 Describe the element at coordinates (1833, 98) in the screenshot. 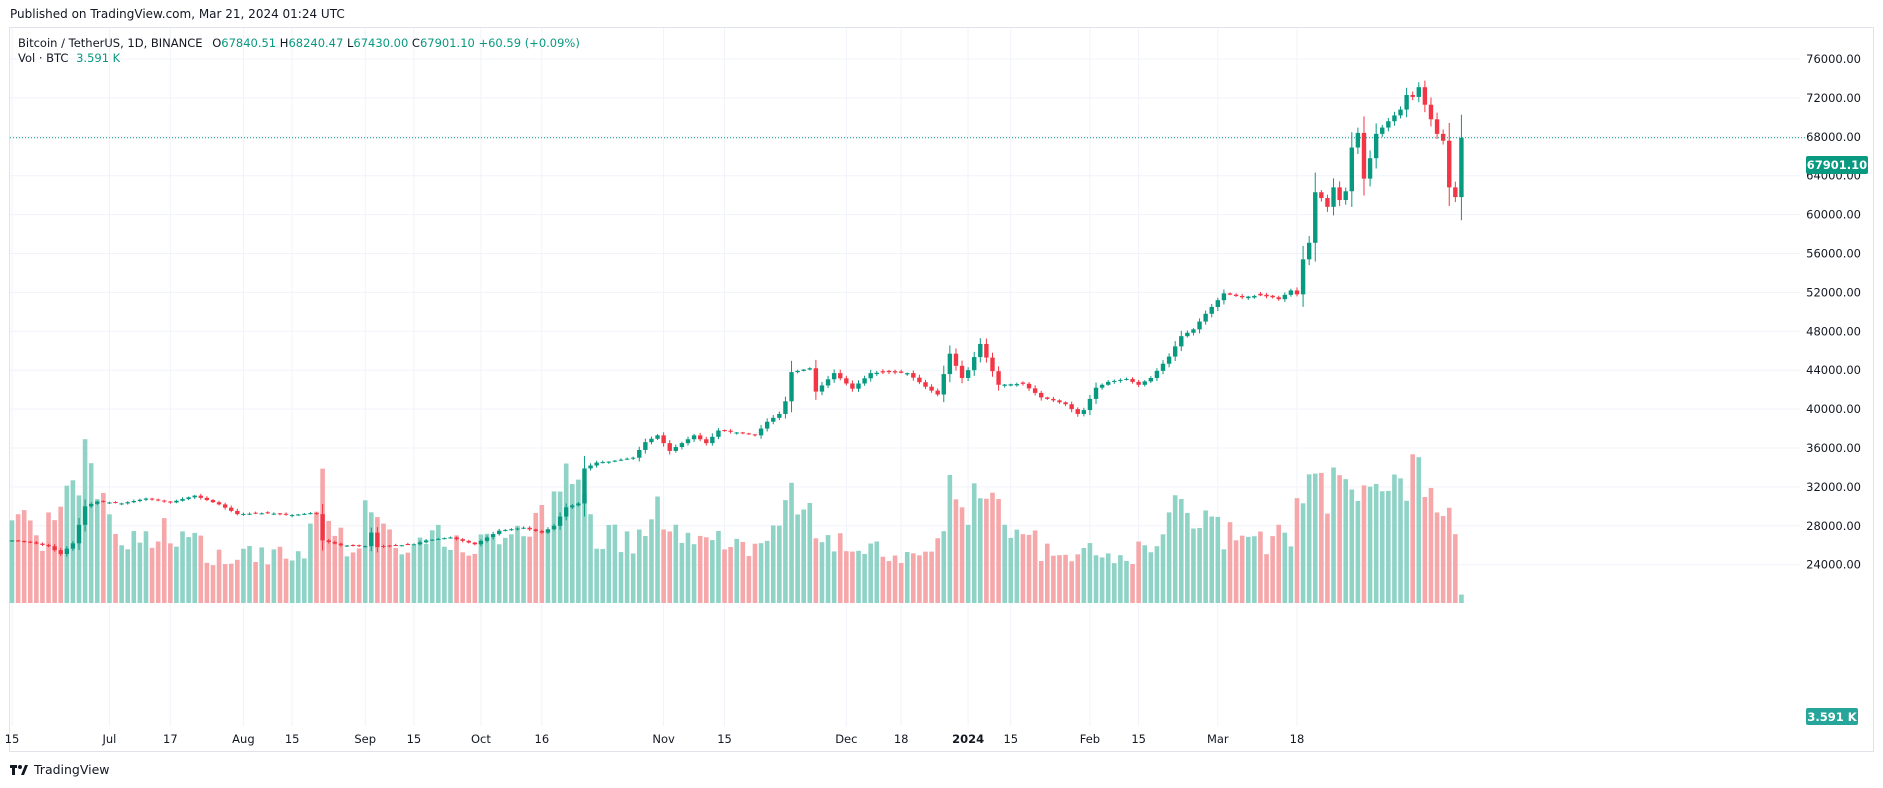

I see `price-tick-label: 72000.00` at that location.